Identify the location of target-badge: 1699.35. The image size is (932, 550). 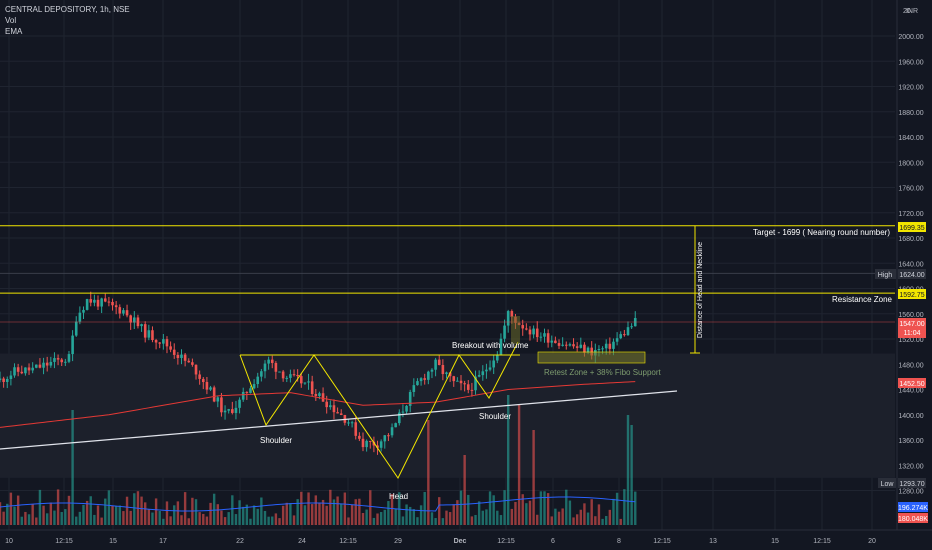
(911, 228).